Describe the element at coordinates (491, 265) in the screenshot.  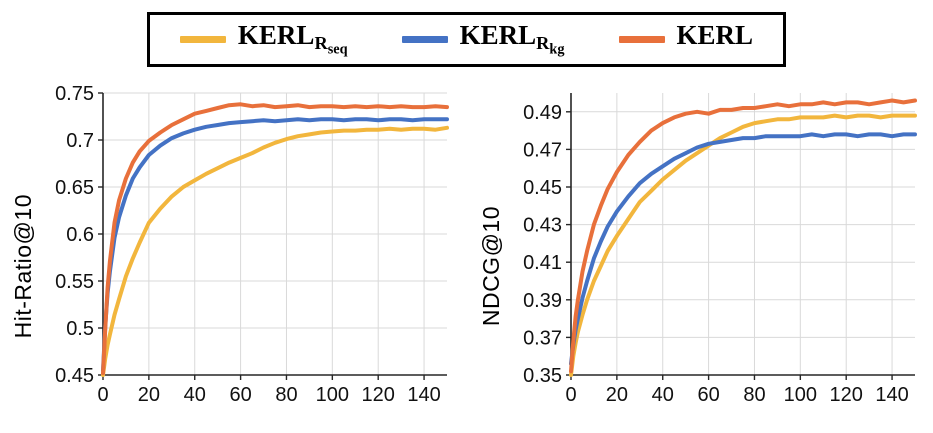
I see `ndcg-y-axis-label: NDCG@10` at that location.